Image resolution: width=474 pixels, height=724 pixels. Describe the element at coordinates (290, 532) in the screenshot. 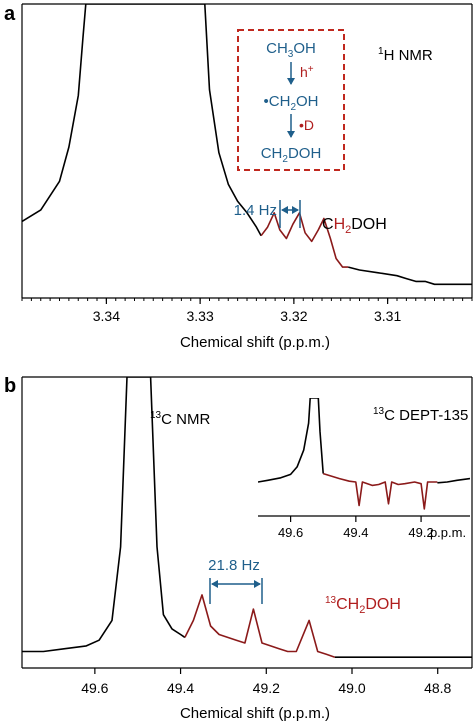

I see `dept-inset-tick-label: 49.6` at that location.